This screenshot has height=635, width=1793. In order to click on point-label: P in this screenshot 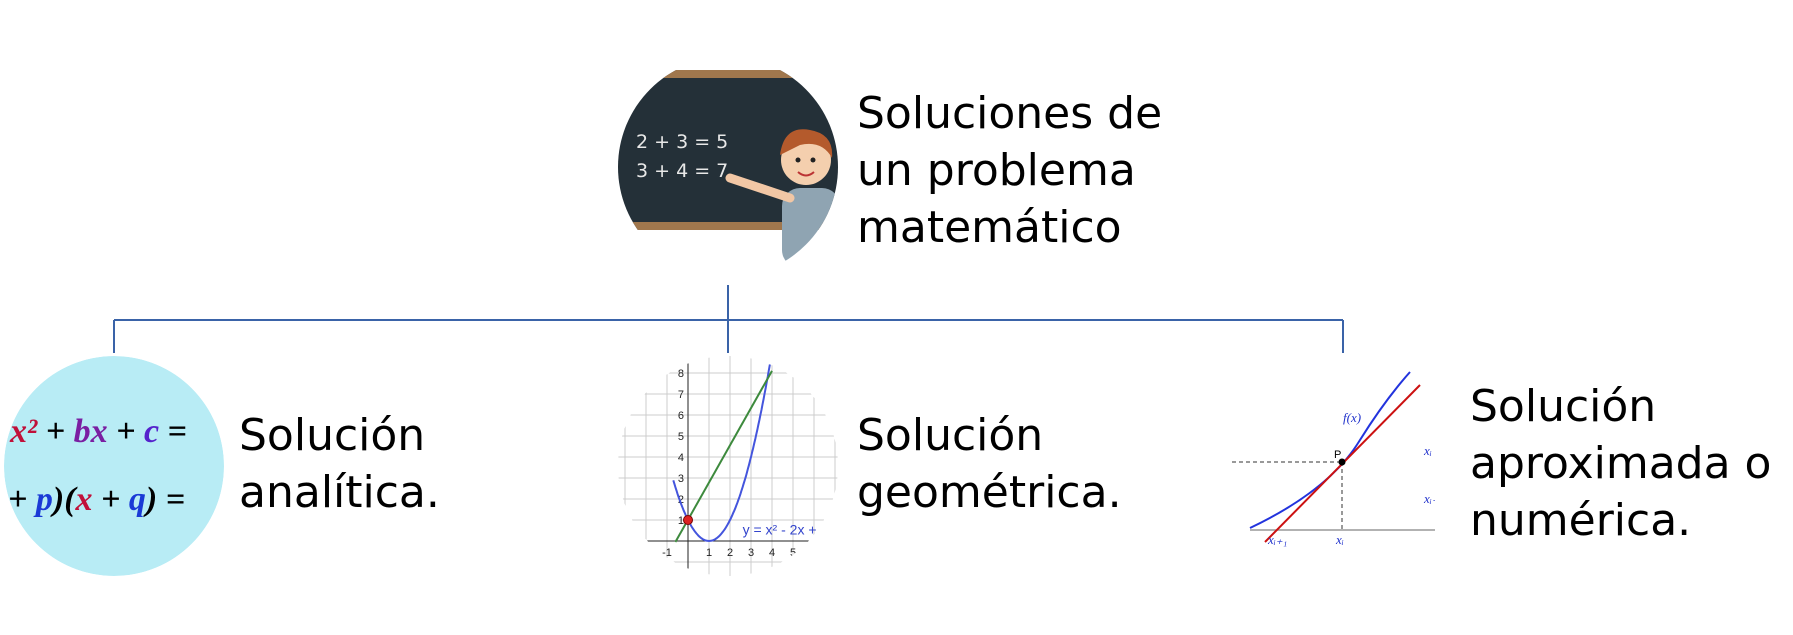, I will do `click(1337, 455)`.